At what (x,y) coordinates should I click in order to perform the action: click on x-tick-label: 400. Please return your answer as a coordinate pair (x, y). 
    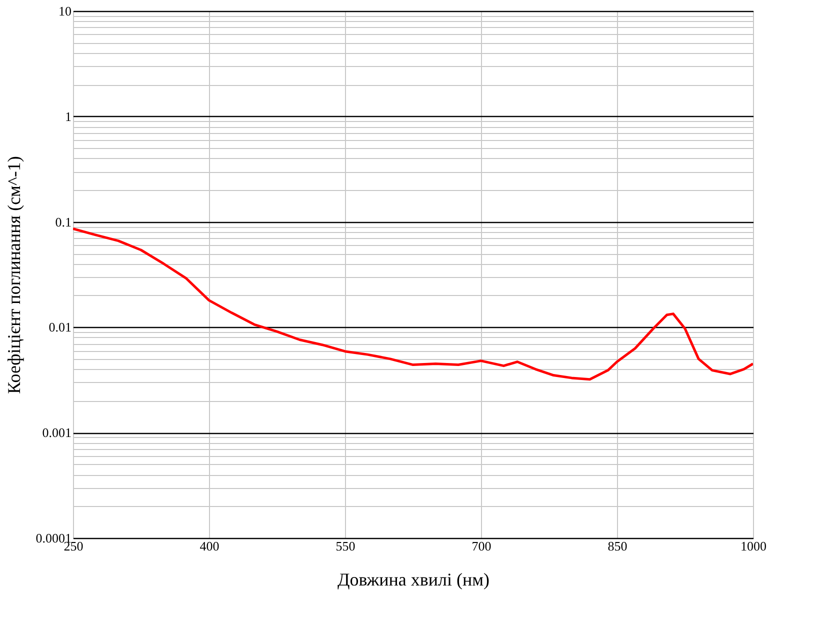
    Looking at the image, I should click on (210, 546).